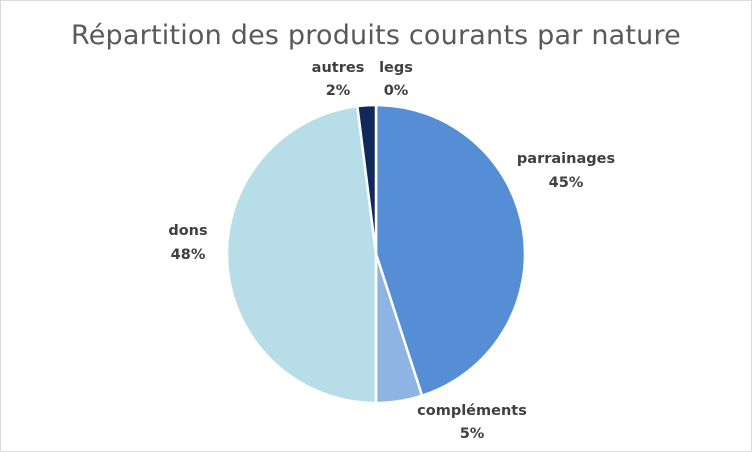 The width and height of the screenshot is (752, 452). Describe the element at coordinates (187, 231) in the screenshot. I see `label-dons-name: dons` at that location.